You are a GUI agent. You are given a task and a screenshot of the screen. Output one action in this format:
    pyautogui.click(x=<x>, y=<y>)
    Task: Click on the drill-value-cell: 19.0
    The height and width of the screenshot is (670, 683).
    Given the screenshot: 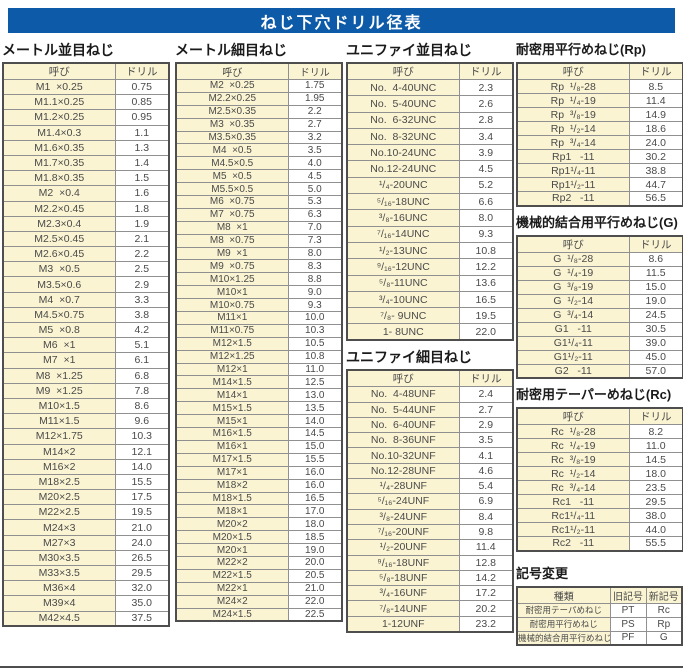 What is the action you would take?
    pyautogui.click(x=315, y=550)
    